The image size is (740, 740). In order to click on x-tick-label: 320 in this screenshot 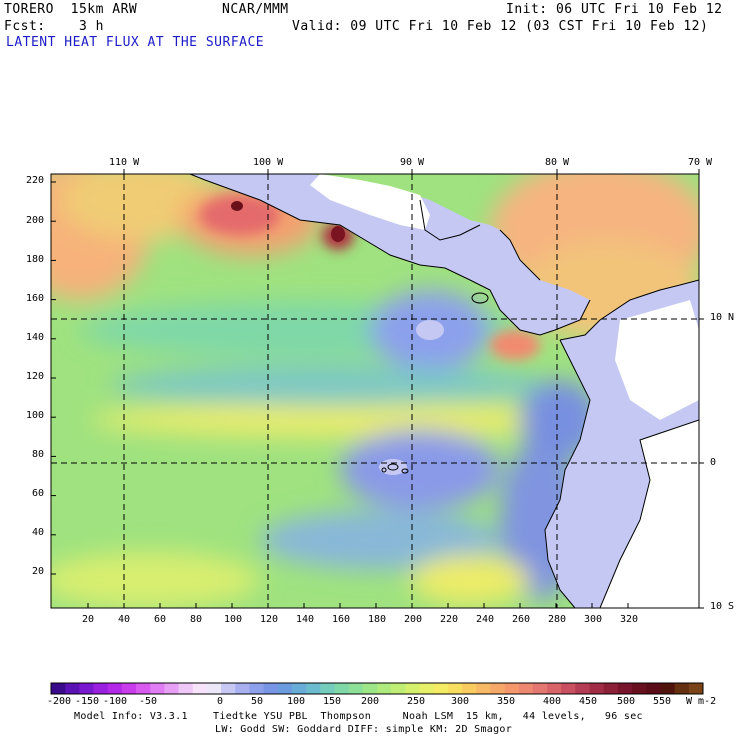, I will do `click(629, 619)`.